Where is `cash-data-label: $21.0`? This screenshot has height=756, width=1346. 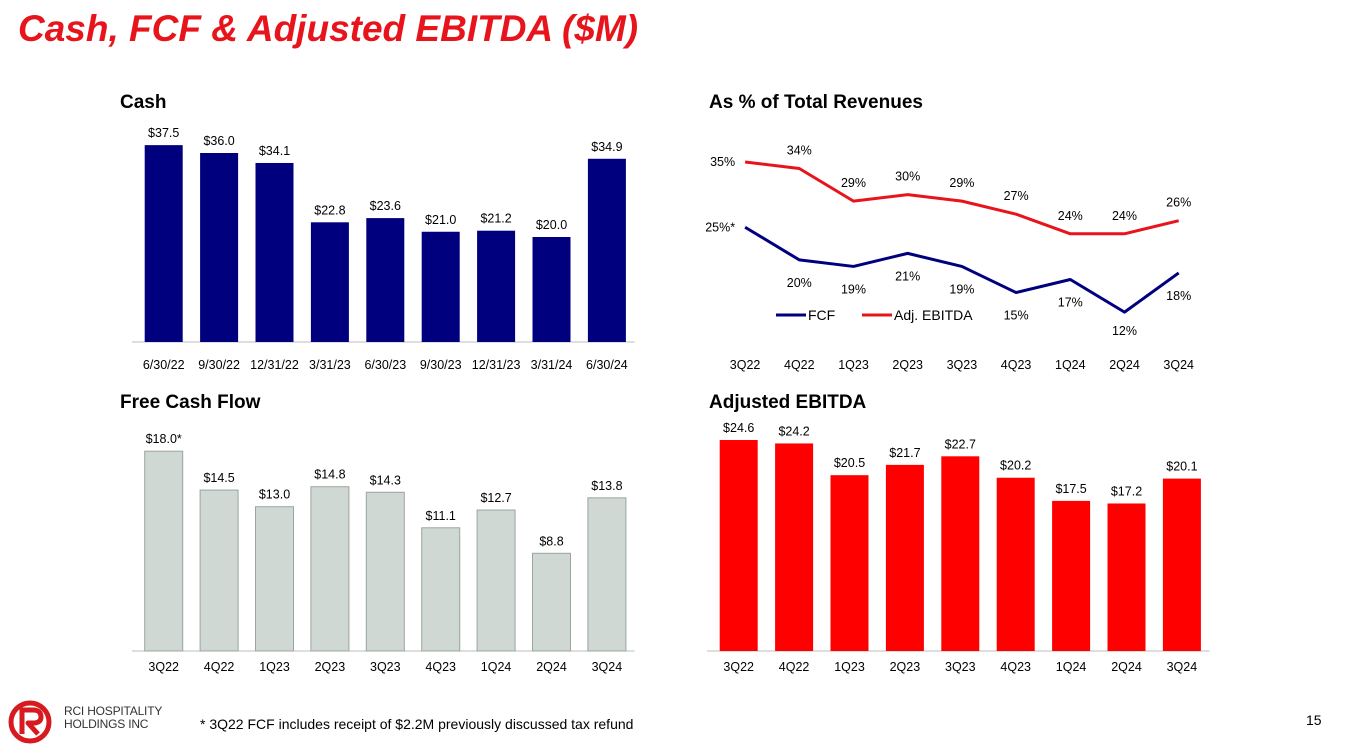
cash-data-label: $21.0 is located at coordinates (440, 220).